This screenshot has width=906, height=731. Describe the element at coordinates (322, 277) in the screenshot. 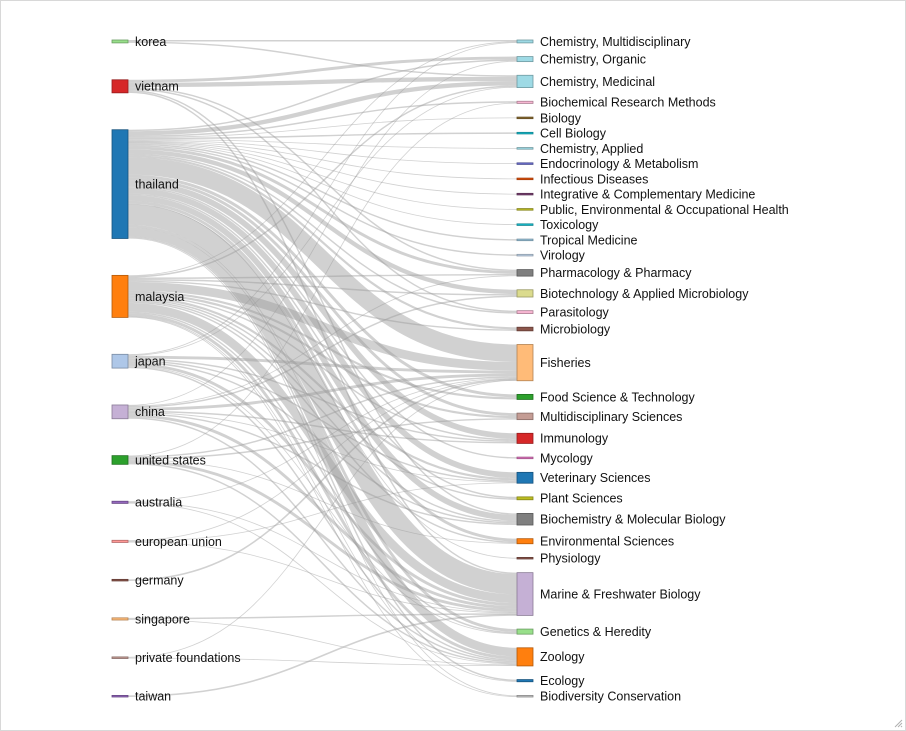

I see `link-malaysia-to-pharmacology-pharmacy` at that location.